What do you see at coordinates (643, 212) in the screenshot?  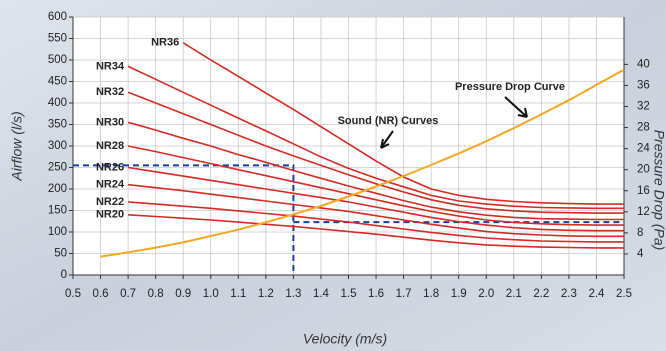 I see `y2-tick-label: 12` at bounding box center [643, 212].